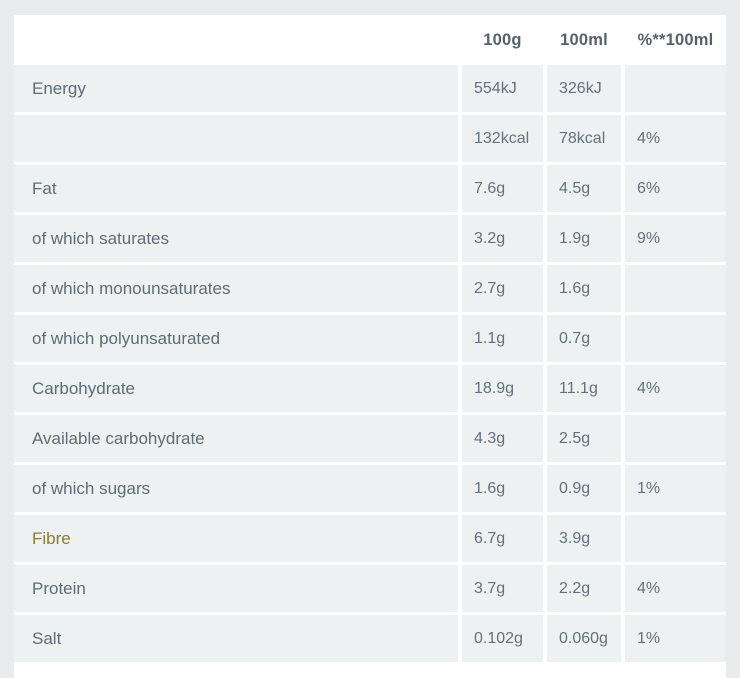  What do you see at coordinates (236, 438) in the screenshot?
I see `nutrient-label: Available carbohydrate` at bounding box center [236, 438].